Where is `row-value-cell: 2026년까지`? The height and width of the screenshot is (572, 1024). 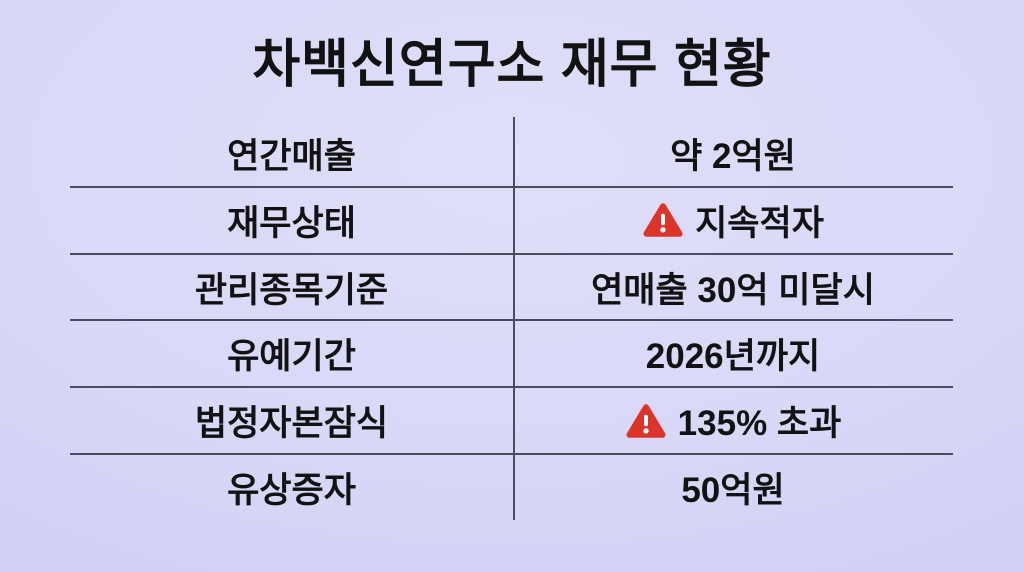
row-value-cell: 2026년까지 is located at coordinates (733, 353).